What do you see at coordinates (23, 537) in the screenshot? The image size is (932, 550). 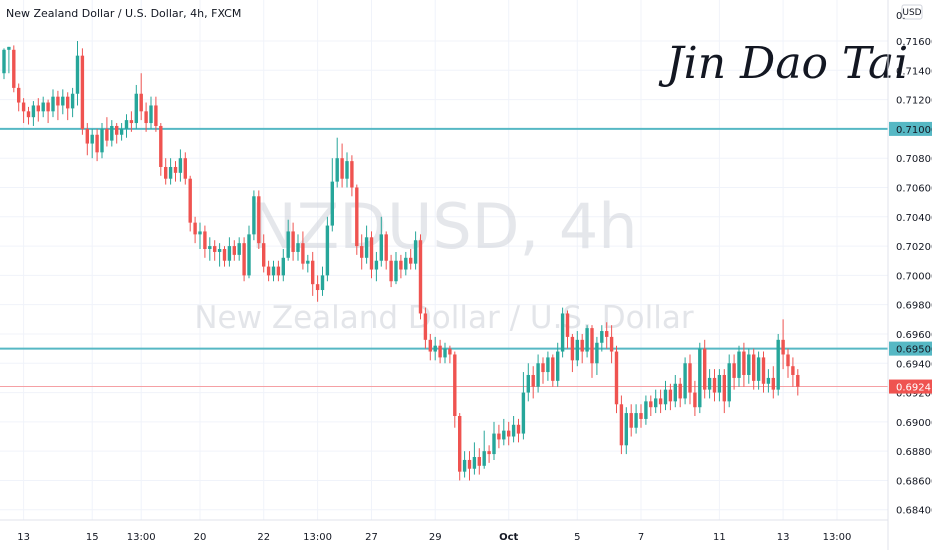 I see `time-tick-label: 13` at bounding box center [23, 537].